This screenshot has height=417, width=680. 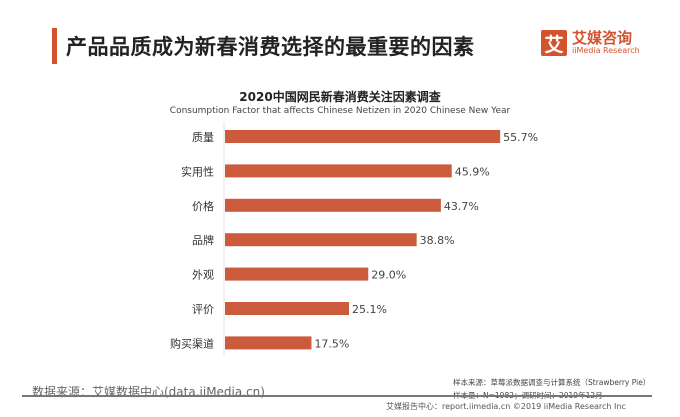 What do you see at coordinates (388, 275) in the screenshot?
I see `data-label: 29.0%` at bounding box center [388, 275].